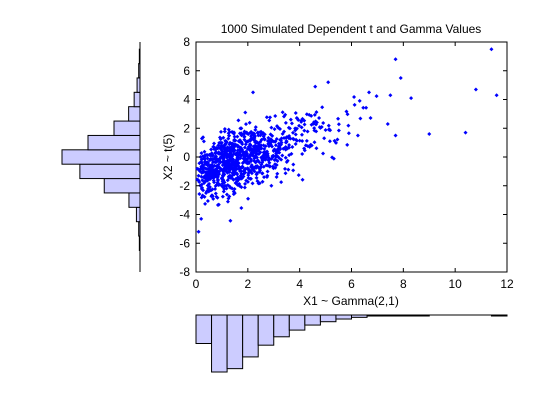 The width and height of the screenshot is (560, 420). I want to click on y-tick-label: -2, so click(184, 186).